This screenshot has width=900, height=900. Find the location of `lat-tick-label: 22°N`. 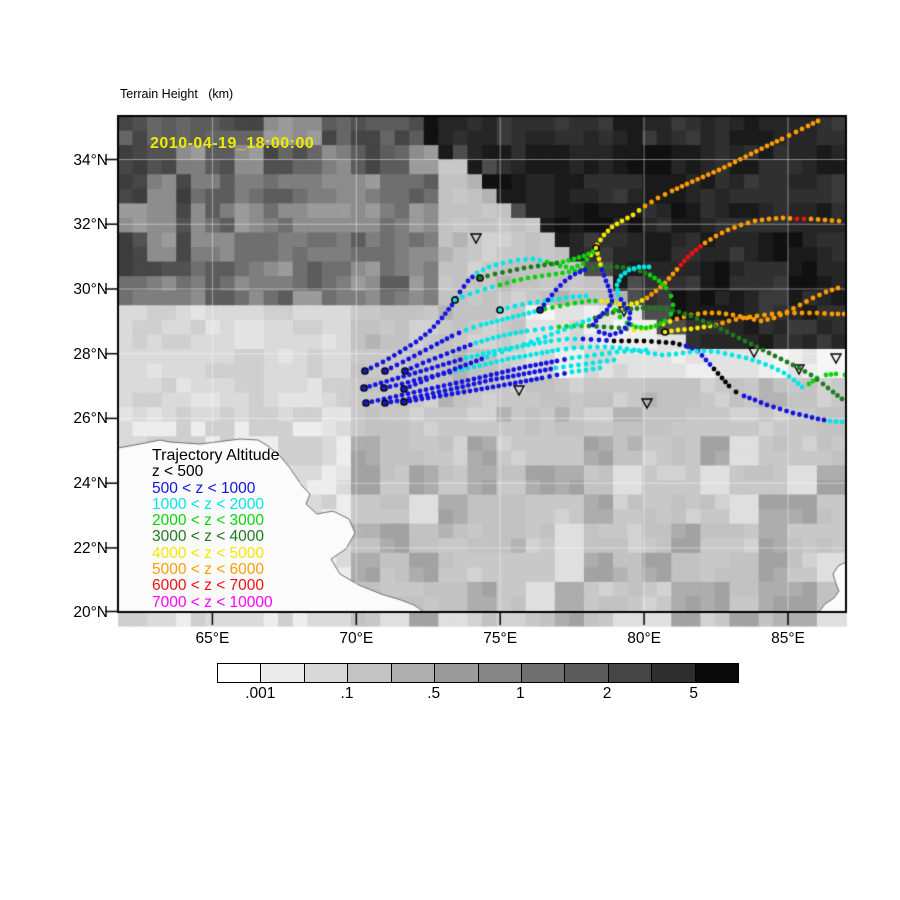

lat-tick-label: 22°N is located at coordinates (90, 548).